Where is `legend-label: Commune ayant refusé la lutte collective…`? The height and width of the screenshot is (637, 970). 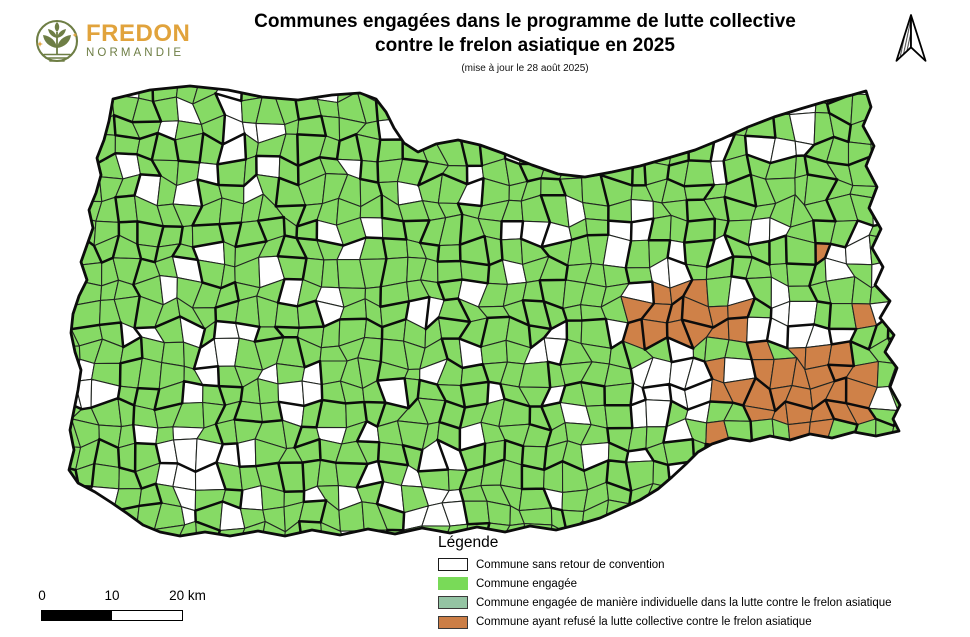
legend-label: Commune ayant refusé la lutte collective… is located at coordinates (644, 622).